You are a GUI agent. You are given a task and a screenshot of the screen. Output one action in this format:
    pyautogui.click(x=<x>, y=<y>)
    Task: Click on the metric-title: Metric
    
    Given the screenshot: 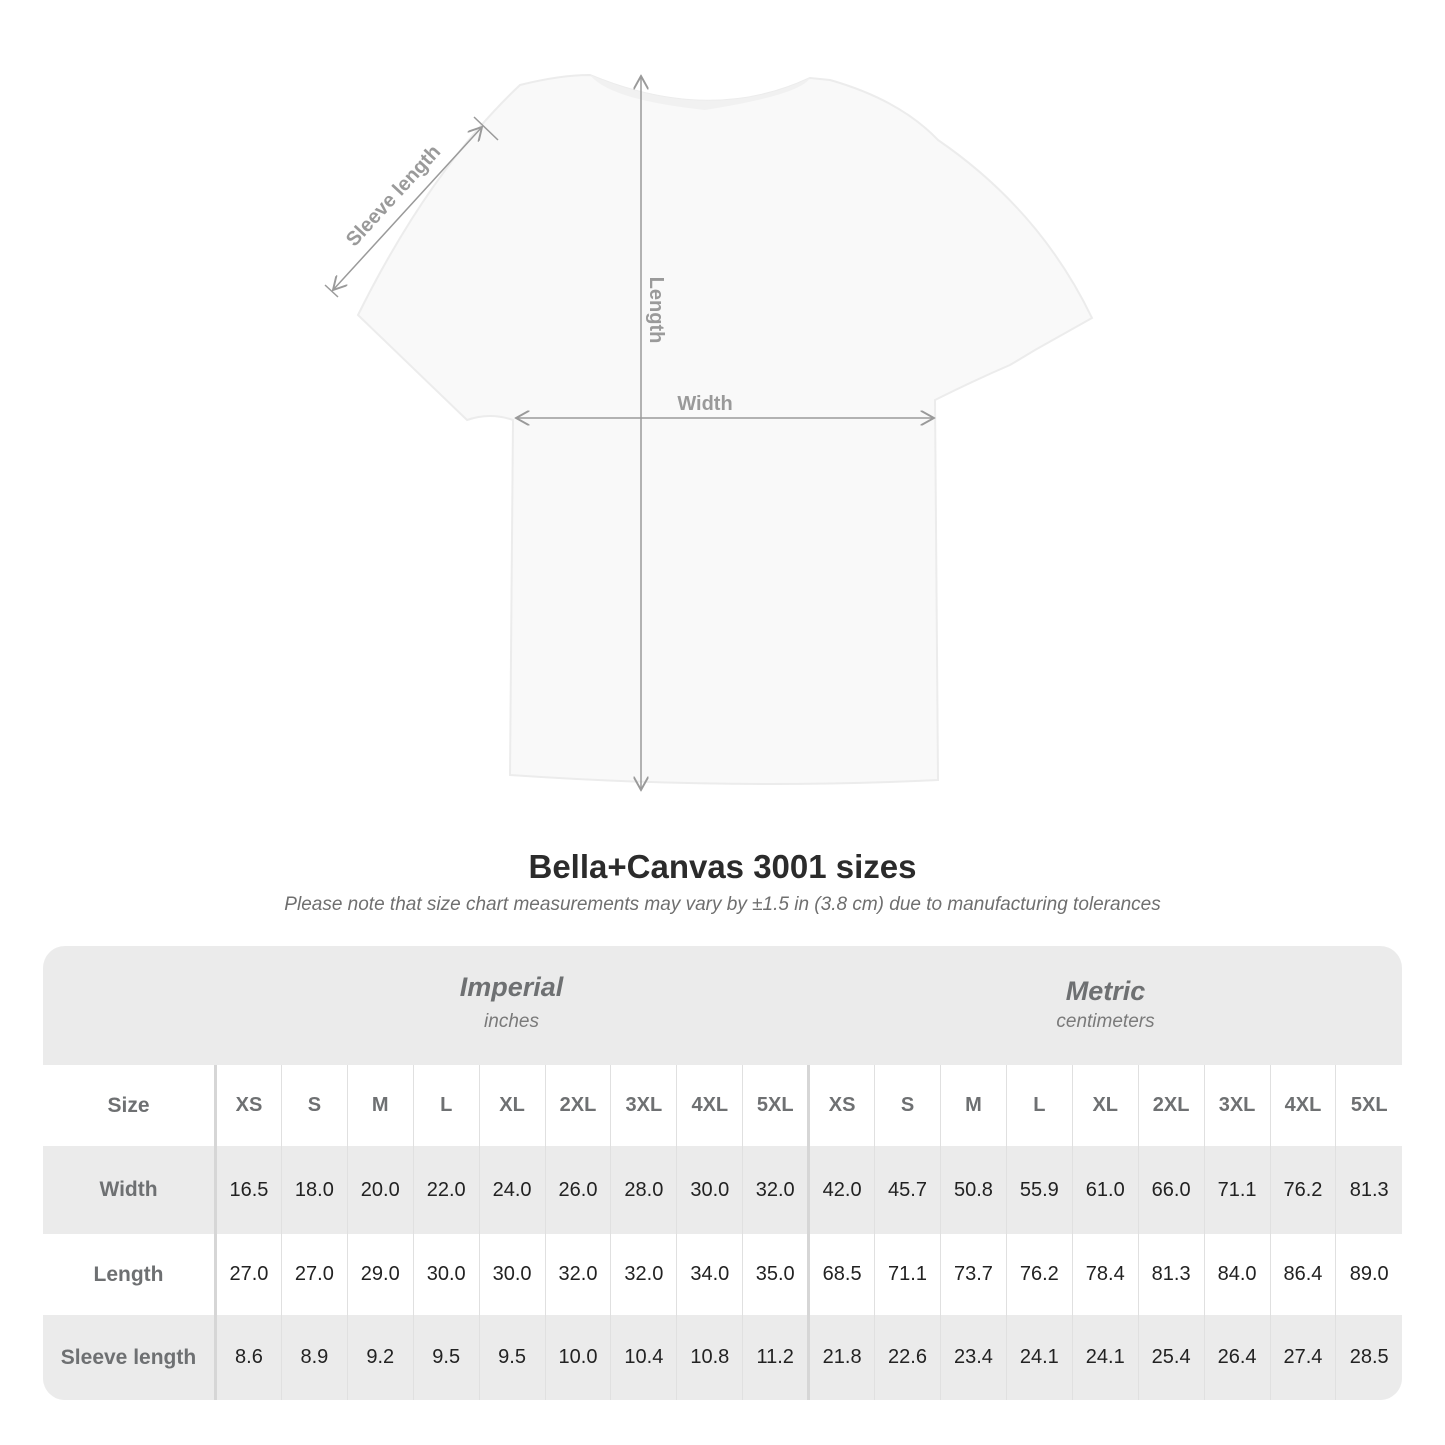 What is the action you would take?
    pyautogui.click(x=1105, y=991)
    